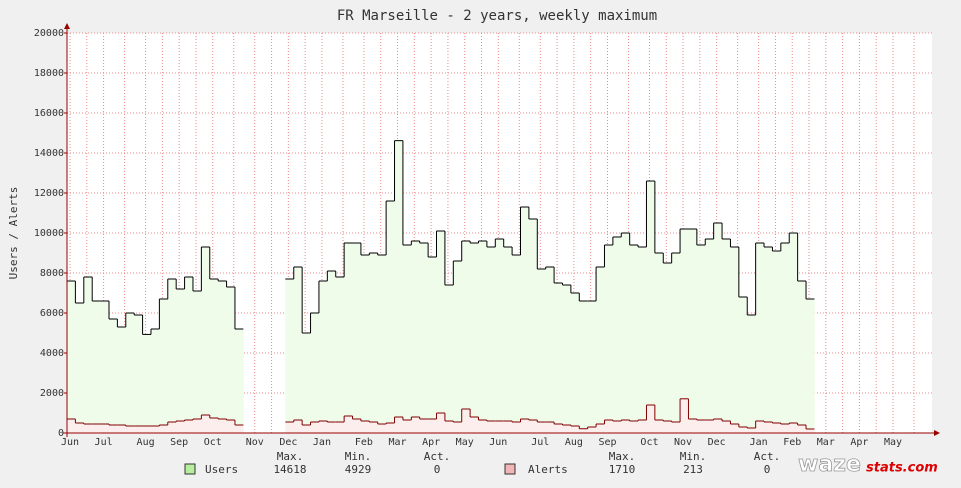  What do you see at coordinates (289, 469) in the screenshot?
I see `stat-value: 14618` at bounding box center [289, 469].